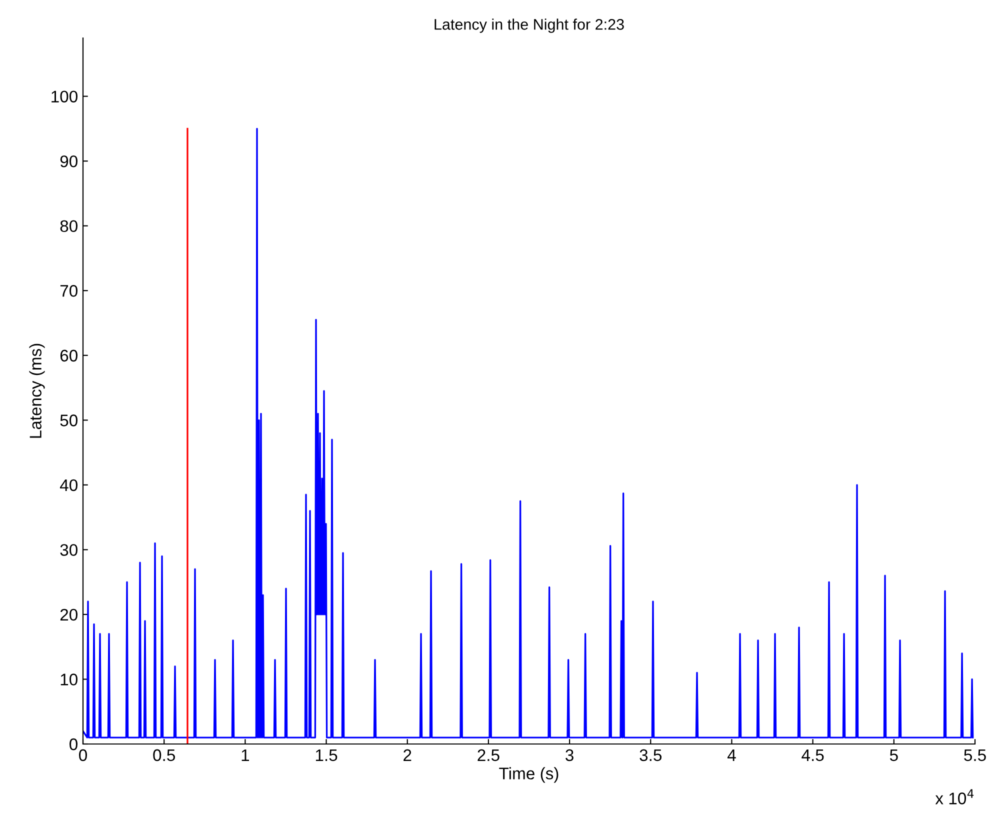 The width and height of the screenshot is (994, 813). What do you see at coordinates (528, 775) in the screenshot?
I see `x-axis-title: Time (s)` at bounding box center [528, 775].